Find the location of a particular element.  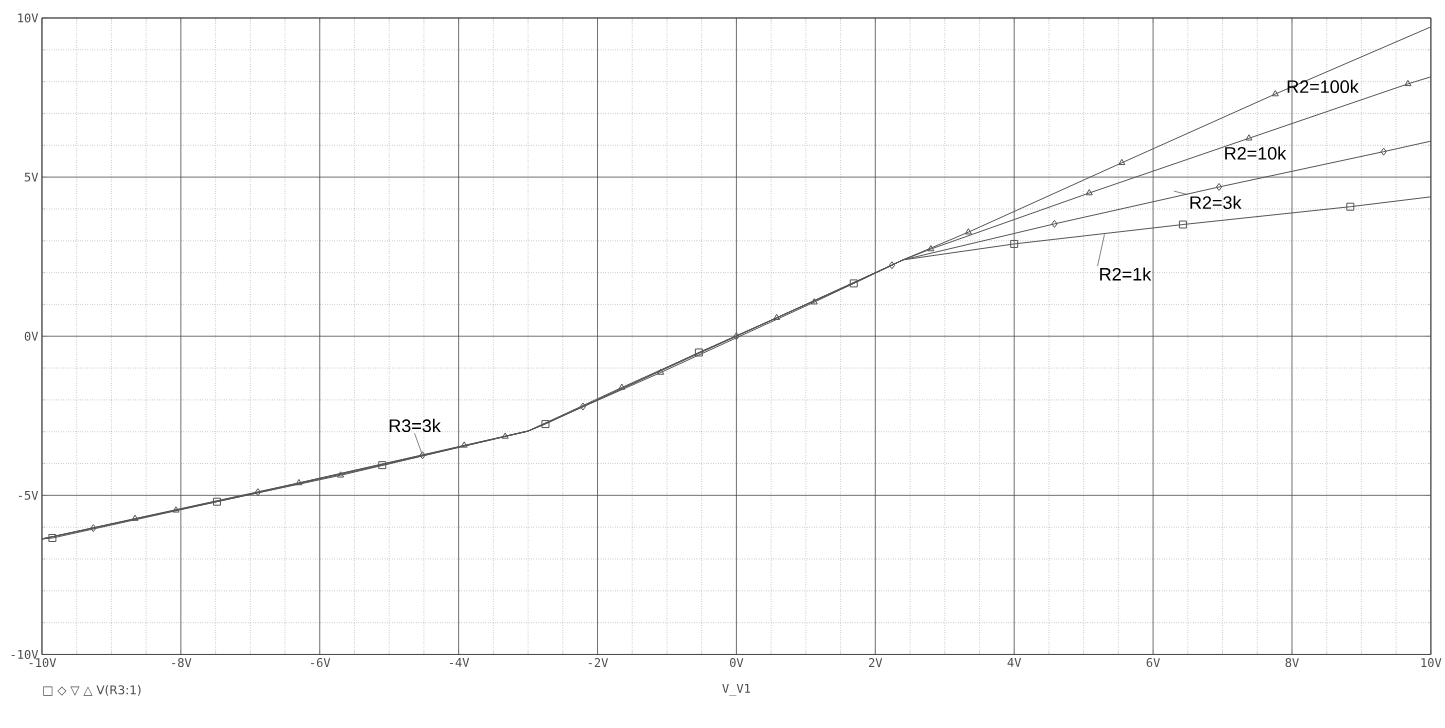

x-tick-label: 2V is located at coordinates (875, 662).